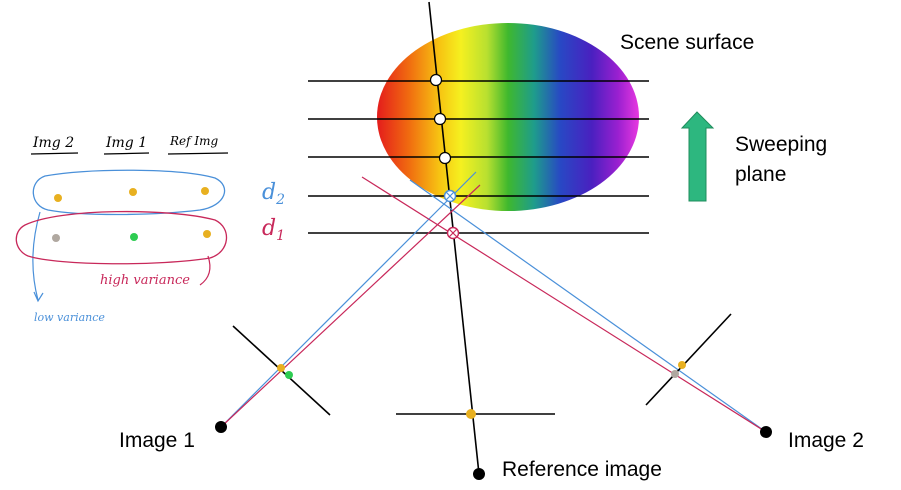 The height and width of the screenshot is (490, 901). Describe the element at coordinates (53, 143) in the screenshot. I see `sketch-col-img2: Img 2` at that location.